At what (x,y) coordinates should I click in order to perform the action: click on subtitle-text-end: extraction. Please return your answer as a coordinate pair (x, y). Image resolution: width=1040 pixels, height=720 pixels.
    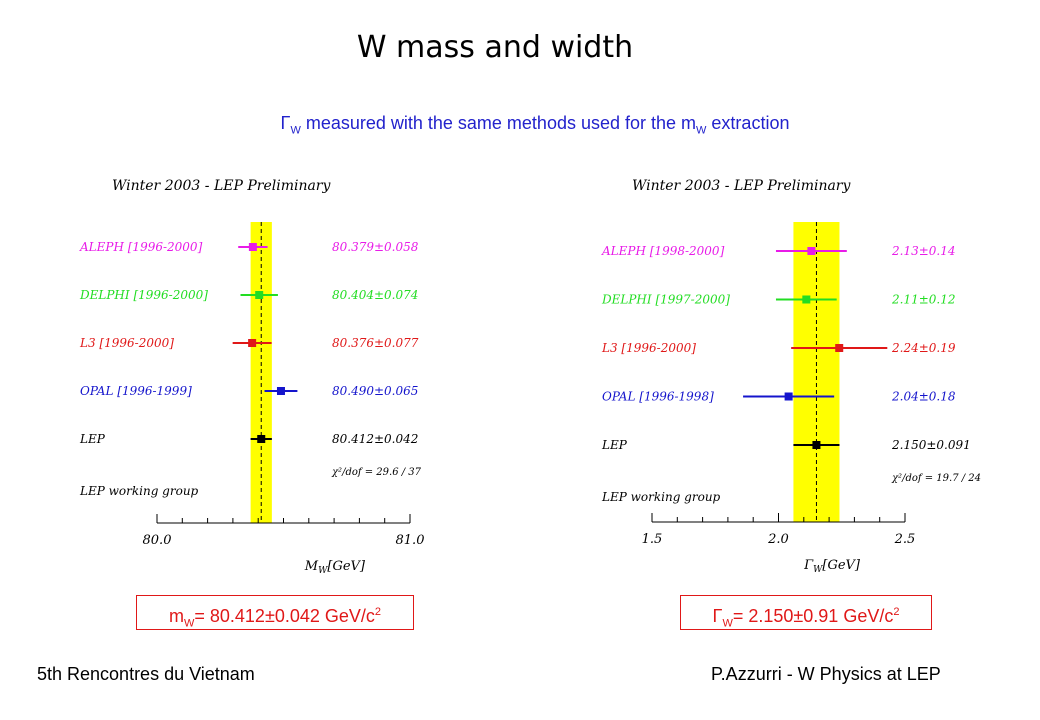
    Looking at the image, I should click on (748, 123).